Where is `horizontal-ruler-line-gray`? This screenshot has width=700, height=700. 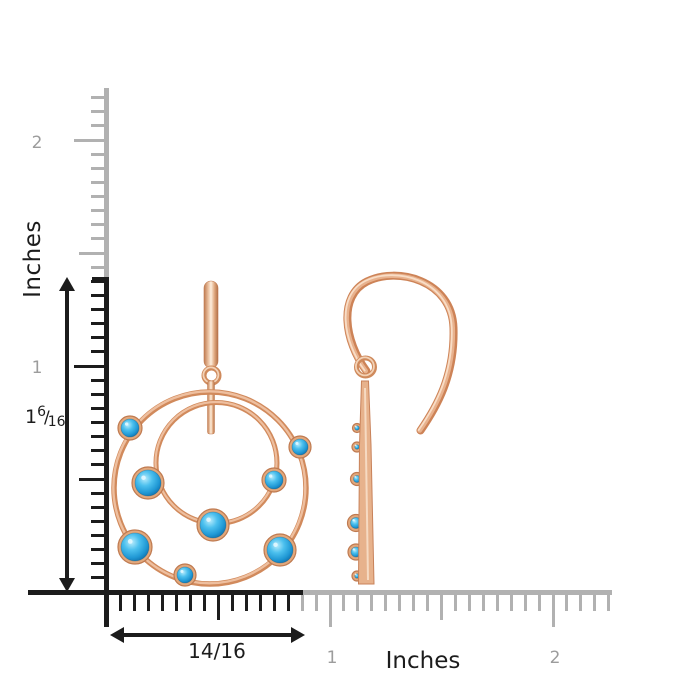 horizontal-ruler-line-gray is located at coordinates (457, 592).